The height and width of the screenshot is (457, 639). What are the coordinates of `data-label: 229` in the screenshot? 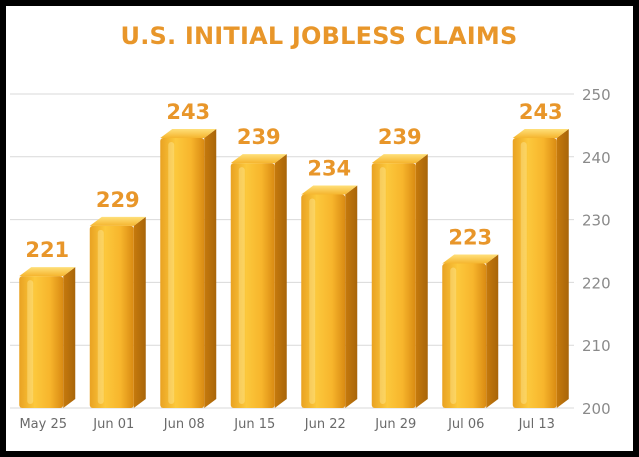 It's located at (118, 200).